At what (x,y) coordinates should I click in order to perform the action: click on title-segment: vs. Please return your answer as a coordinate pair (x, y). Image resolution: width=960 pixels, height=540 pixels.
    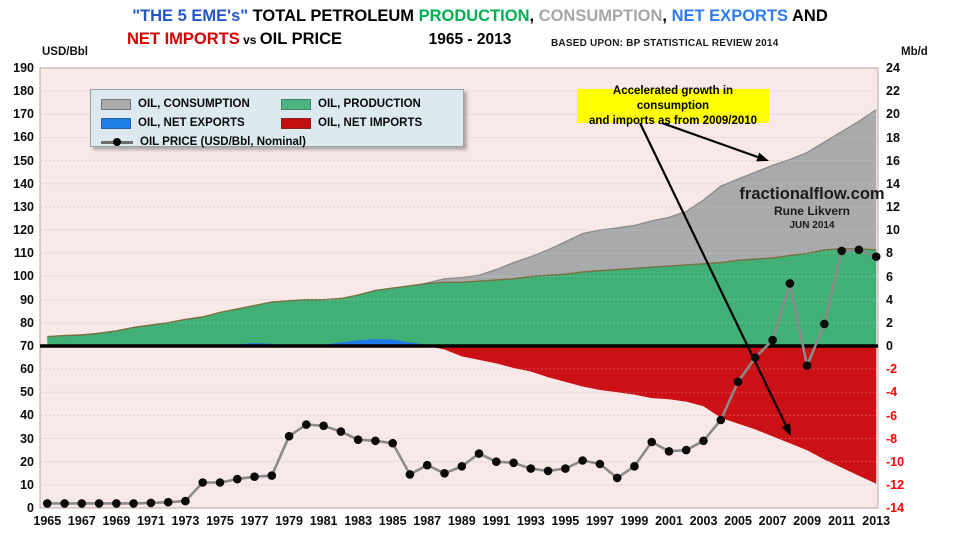
    Looking at the image, I should click on (249, 40).